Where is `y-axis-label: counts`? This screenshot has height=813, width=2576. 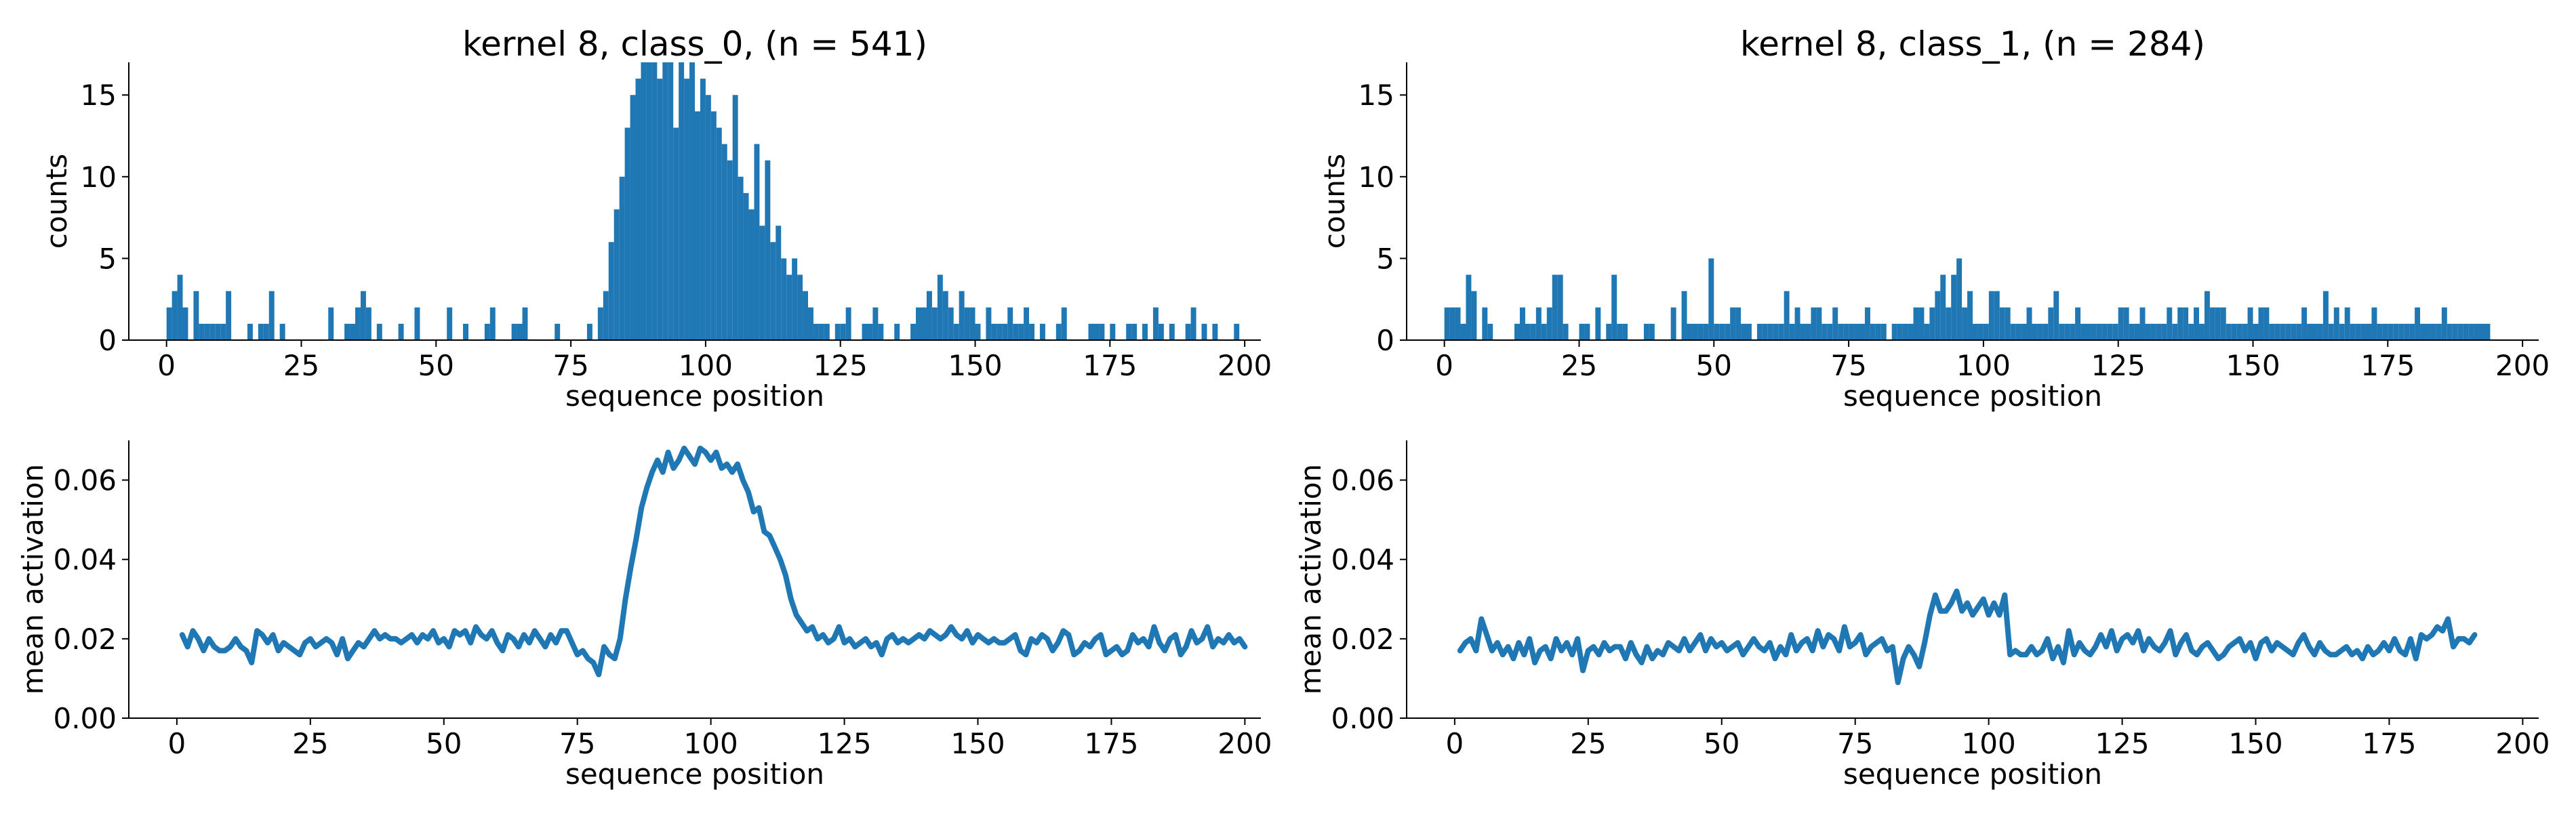 y-axis-label: counts is located at coordinates (1334, 201).